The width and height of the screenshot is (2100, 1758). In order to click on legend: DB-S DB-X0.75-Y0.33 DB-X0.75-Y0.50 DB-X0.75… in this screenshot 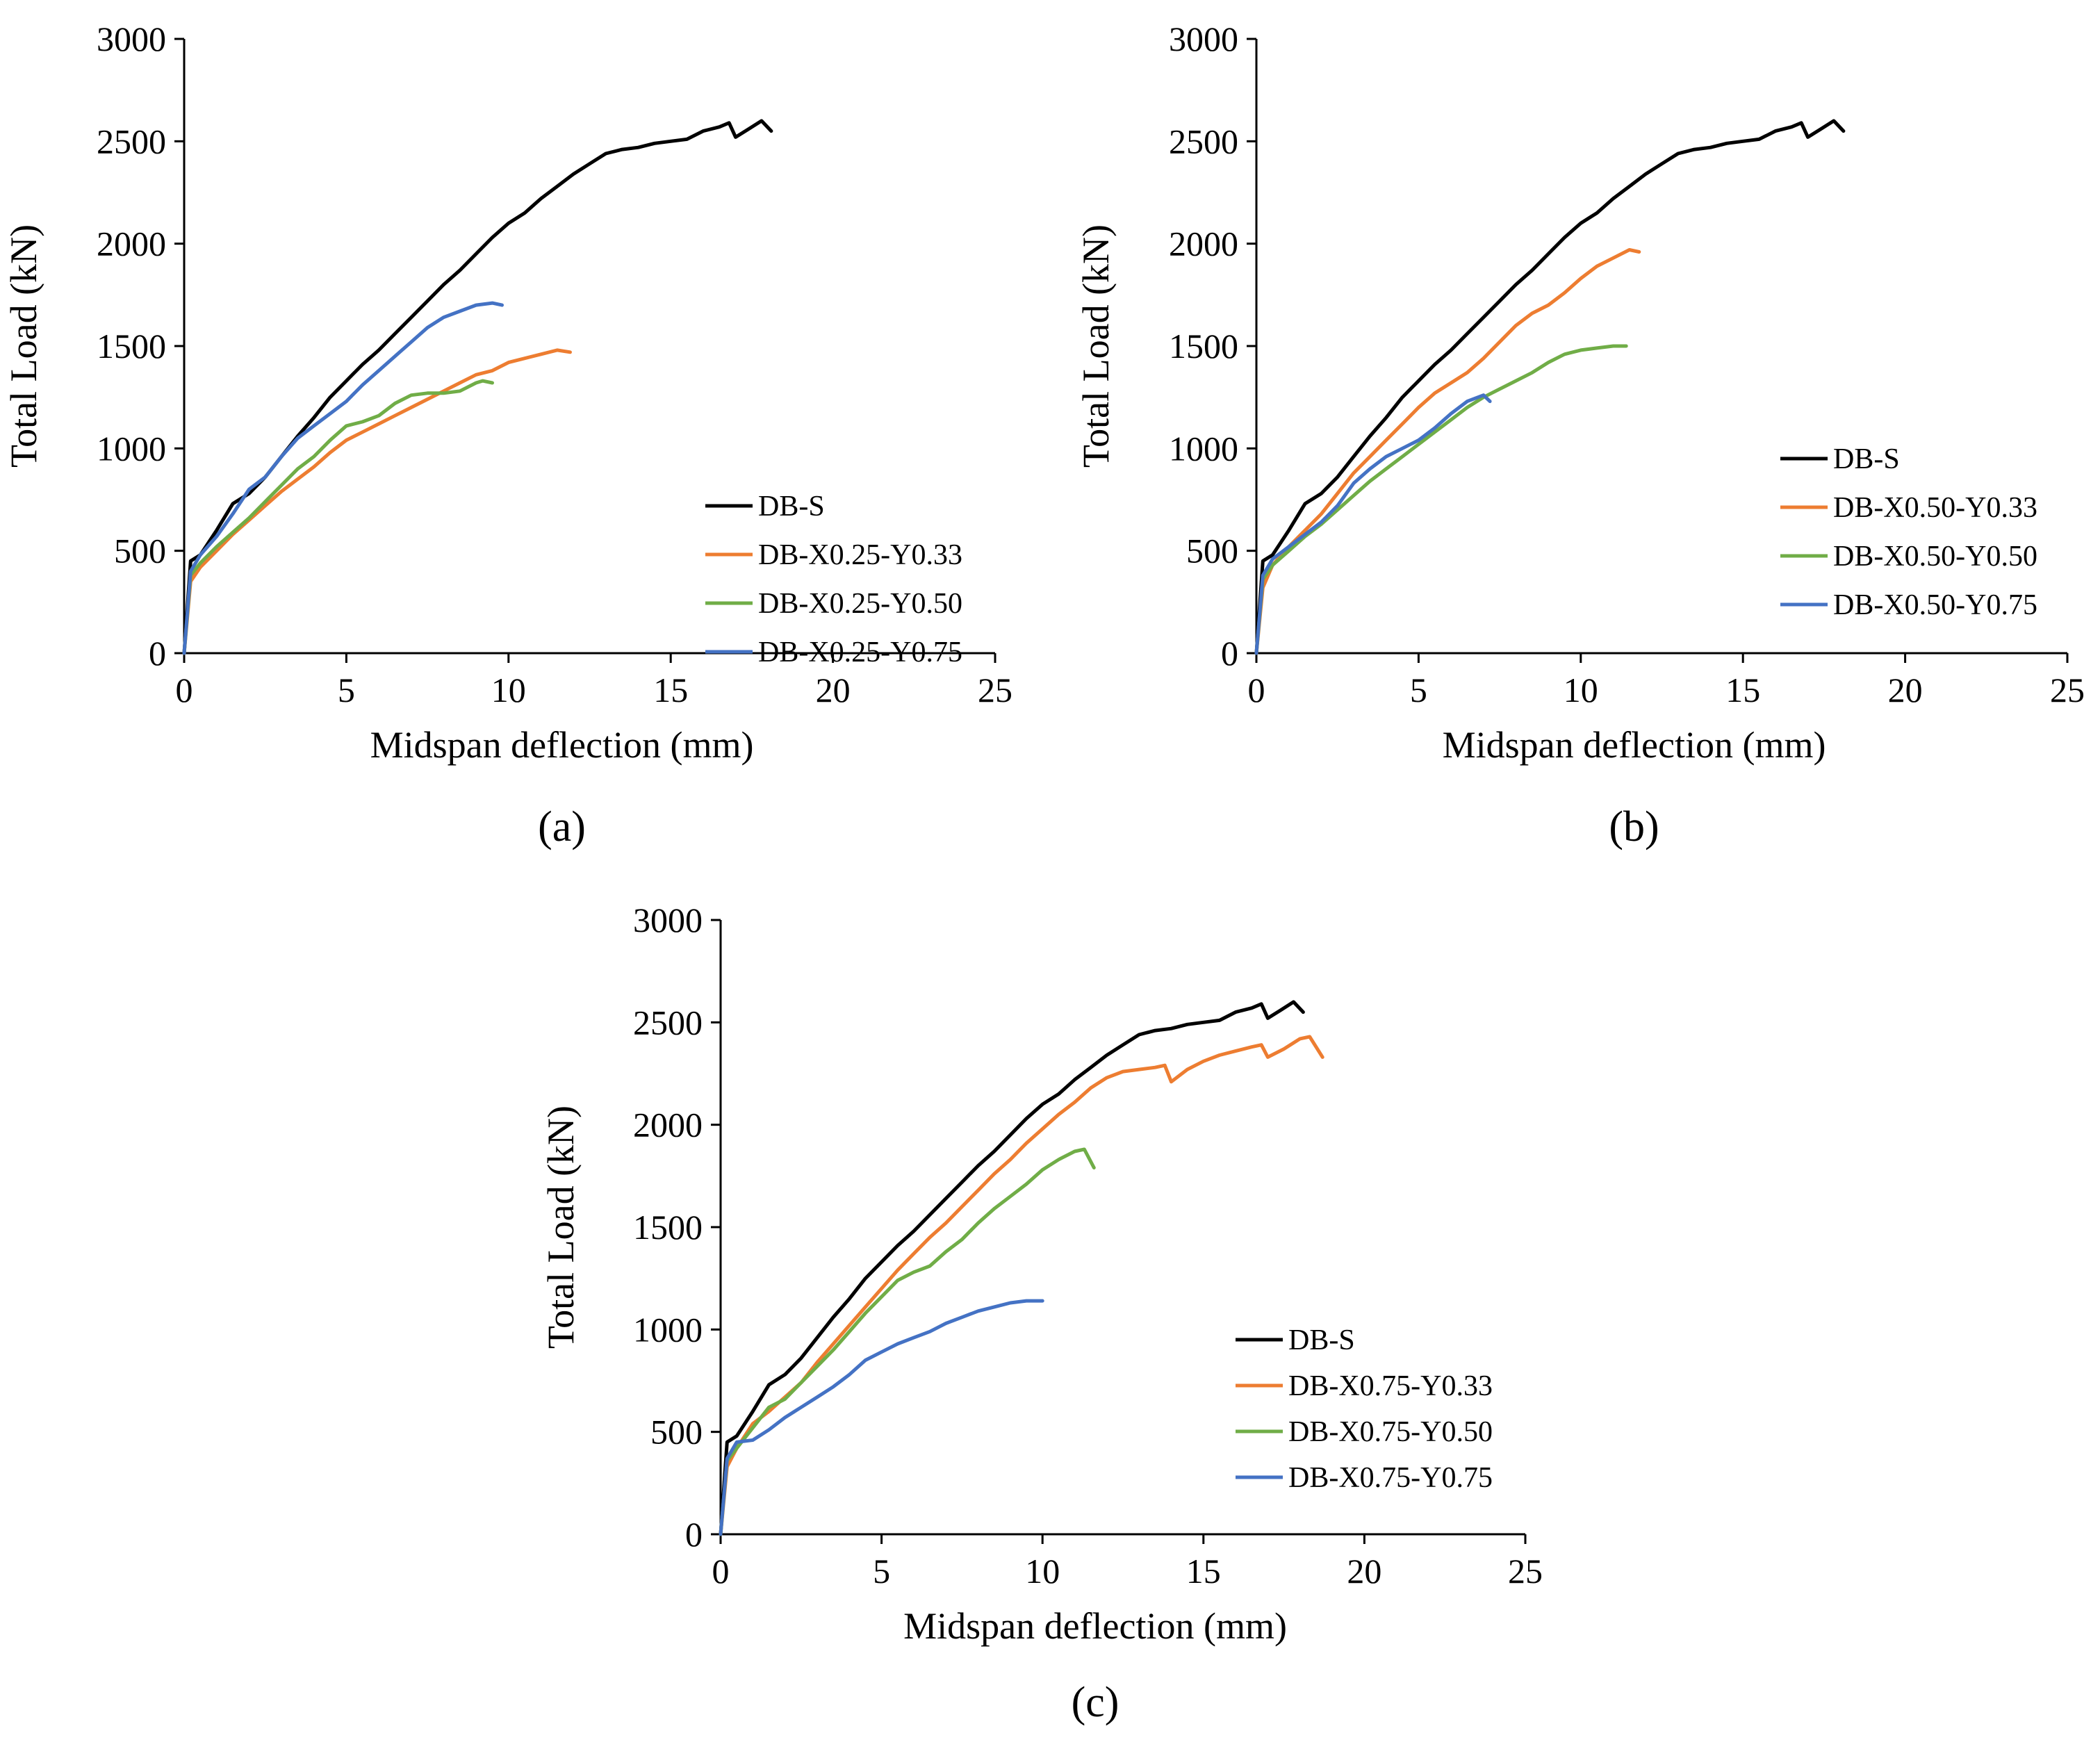, I will do `click(1365, 1409)`.